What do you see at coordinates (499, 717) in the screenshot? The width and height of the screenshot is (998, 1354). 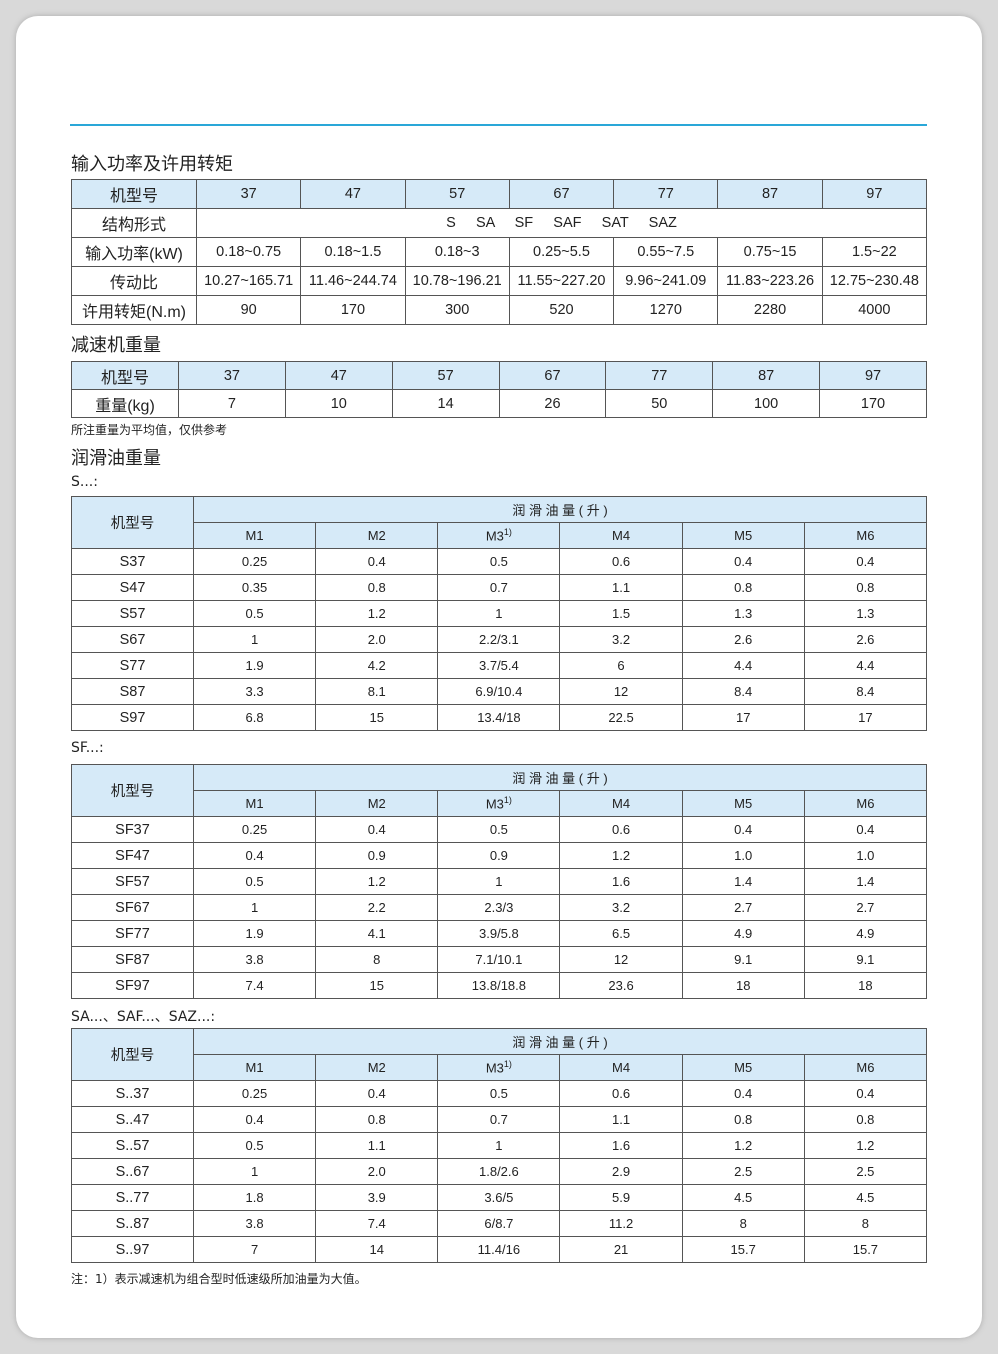 I see `table-row: S97 6.8 15 13.4/18 22.5 17 17` at bounding box center [499, 717].